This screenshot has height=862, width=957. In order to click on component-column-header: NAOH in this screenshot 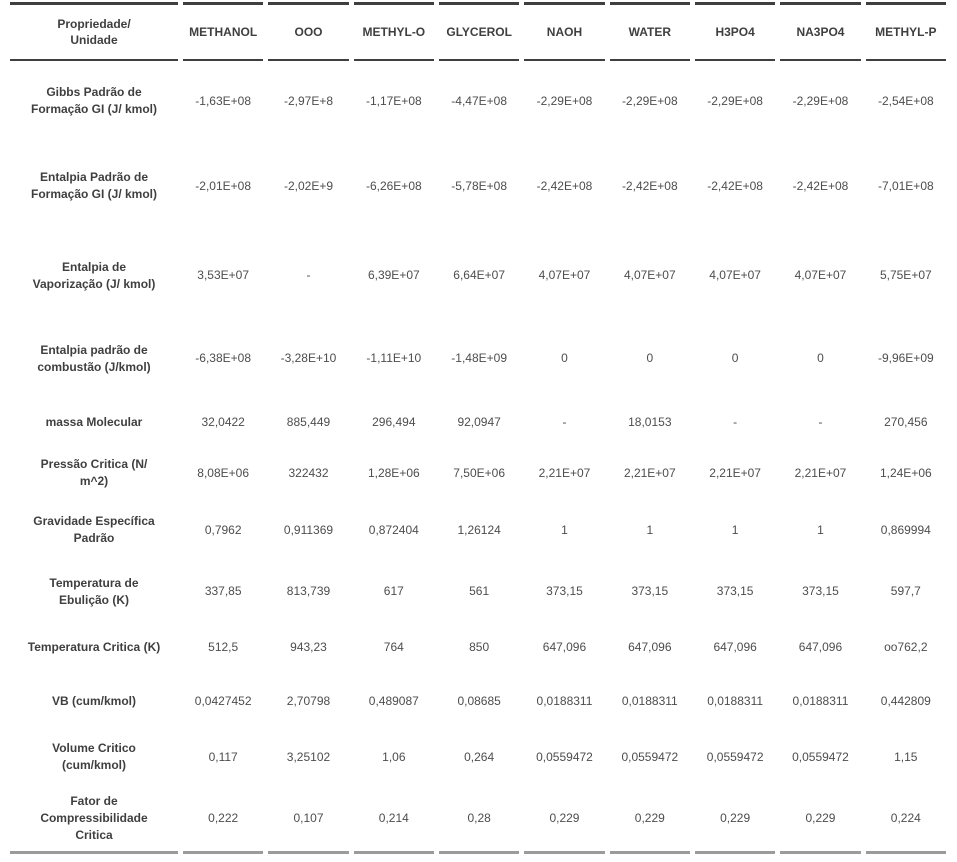, I will do `click(564, 31)`.